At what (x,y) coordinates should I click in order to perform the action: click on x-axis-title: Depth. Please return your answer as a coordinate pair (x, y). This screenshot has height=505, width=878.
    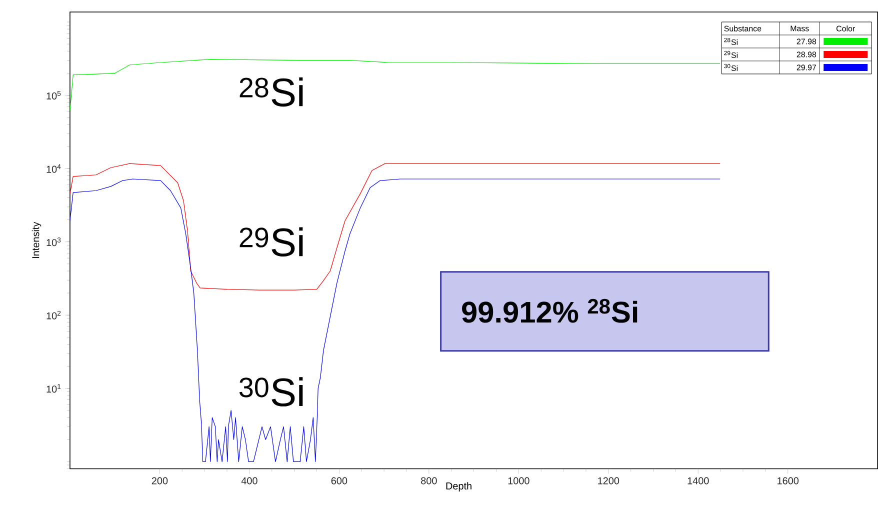
    Looking at the image, I should click on (459, 487).